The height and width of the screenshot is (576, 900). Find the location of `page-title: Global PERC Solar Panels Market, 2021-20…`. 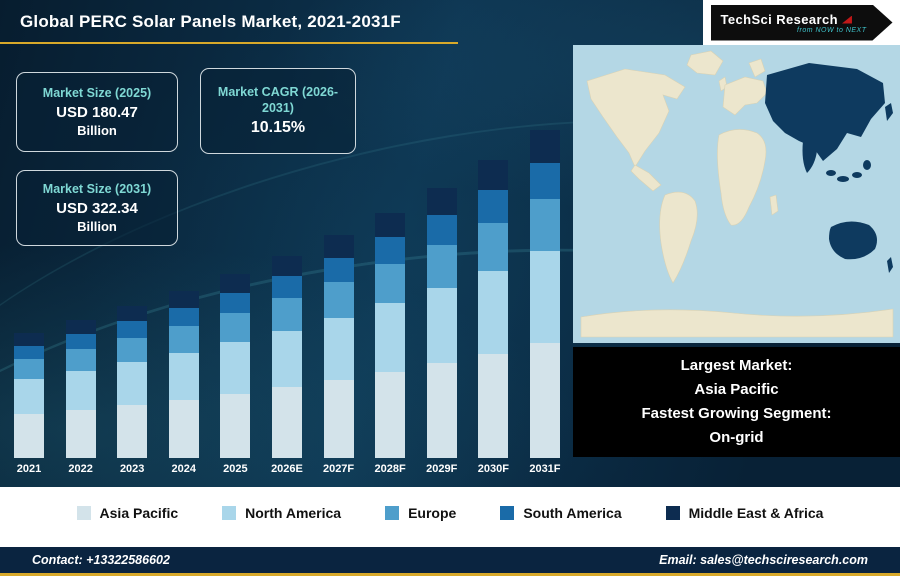

page-title: Global PERC Solar Panels Market, 2021-20… is located at coordinates (210, 21).